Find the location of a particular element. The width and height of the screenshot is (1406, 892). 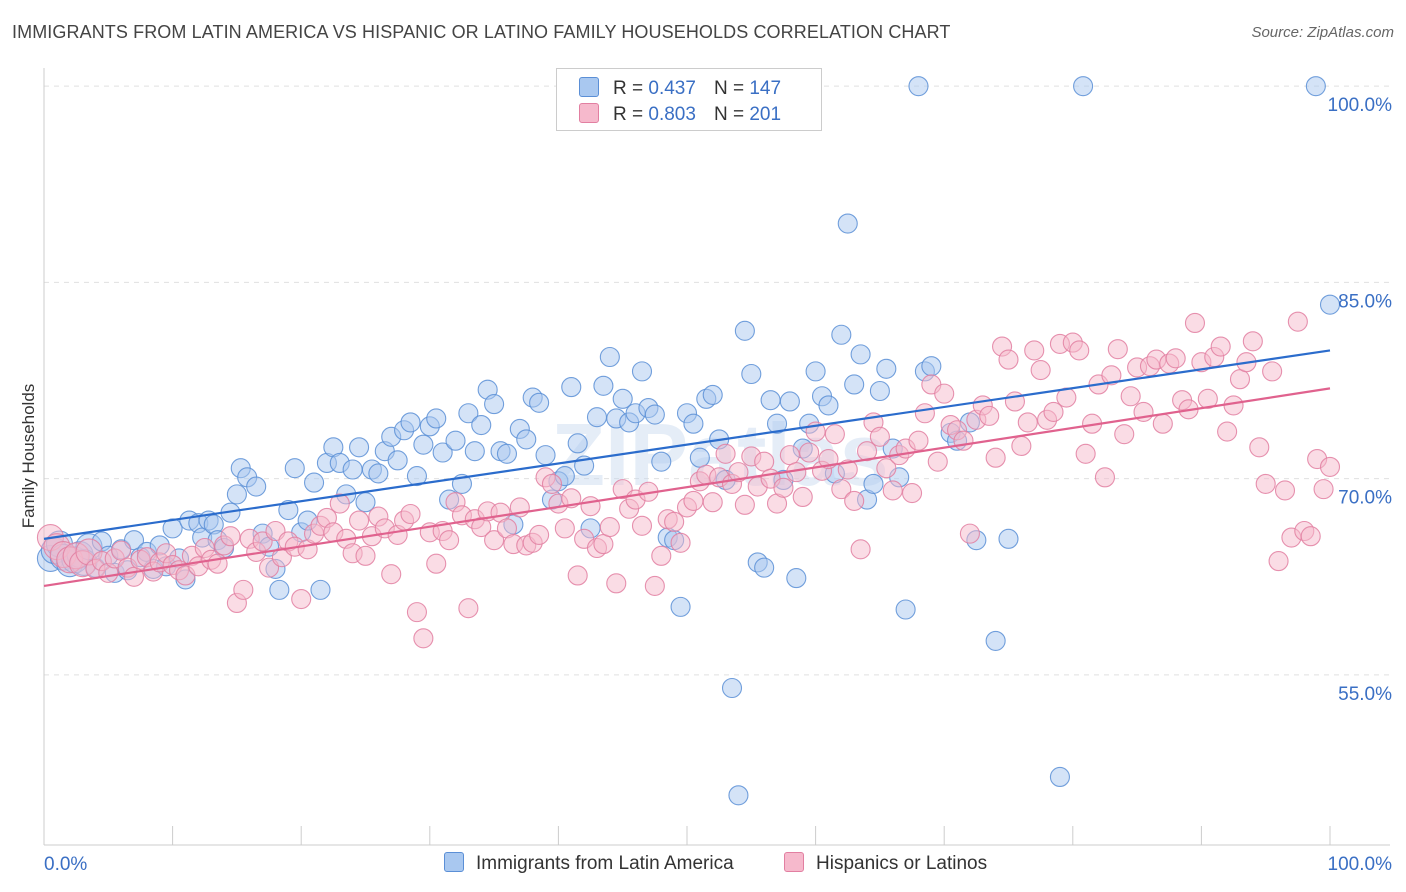

legend-box: R = 0.437 N = 147 R = 0.803 N = 201 is located at coordinates (689, 99).